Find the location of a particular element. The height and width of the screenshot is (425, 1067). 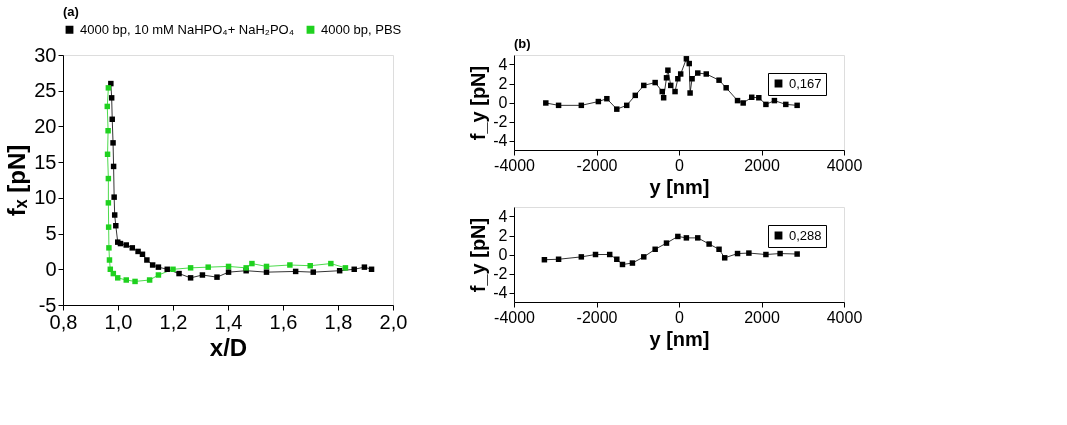

y-tick-label: 25 is located at coordinates (45, 90).